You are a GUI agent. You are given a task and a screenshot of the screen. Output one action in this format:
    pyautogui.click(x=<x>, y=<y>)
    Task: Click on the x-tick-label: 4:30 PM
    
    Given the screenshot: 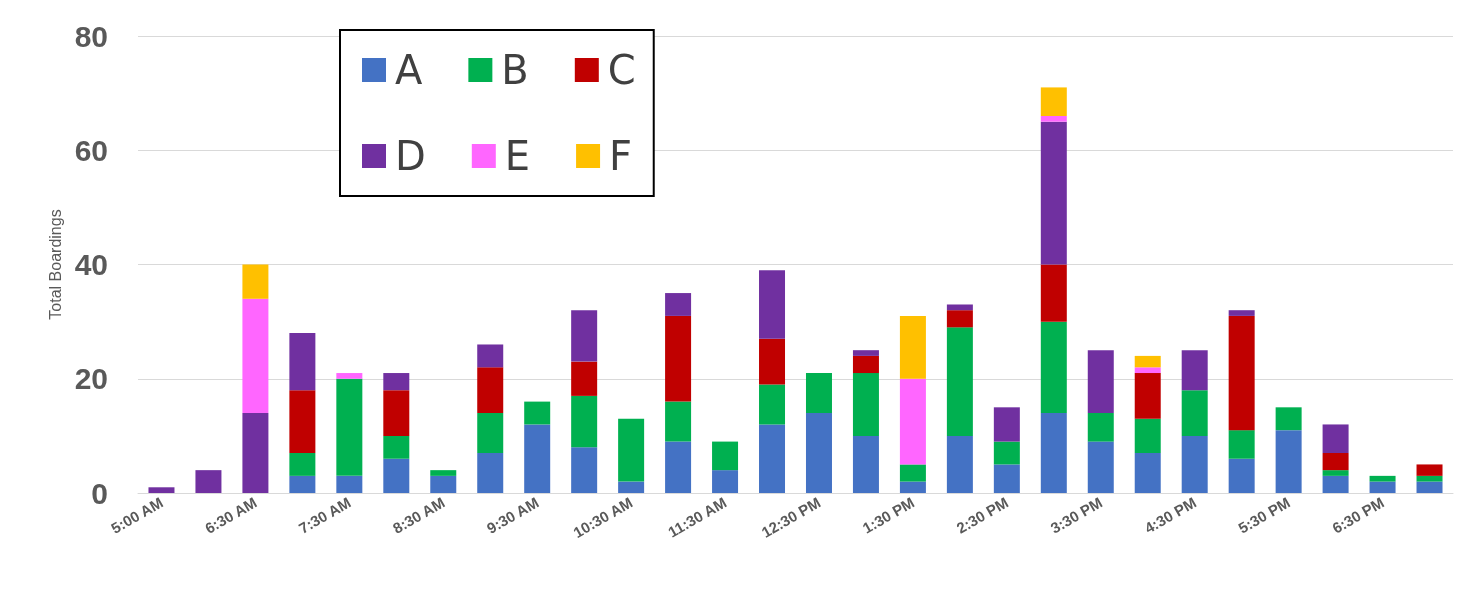 What is the action you would take?
    pyautogui.click(x=1170, y=515)
    